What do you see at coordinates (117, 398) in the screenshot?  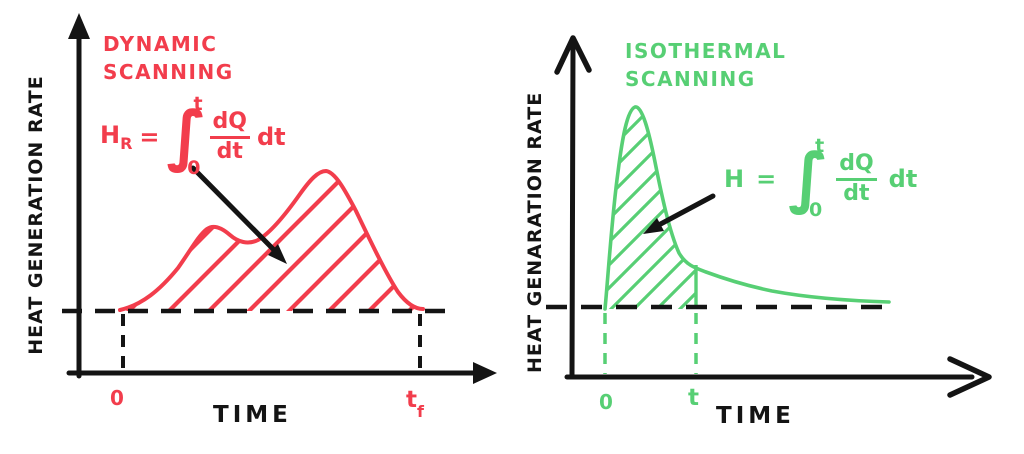 I see `left-x-tick-zero: 0` at bounding box center [117, 398].